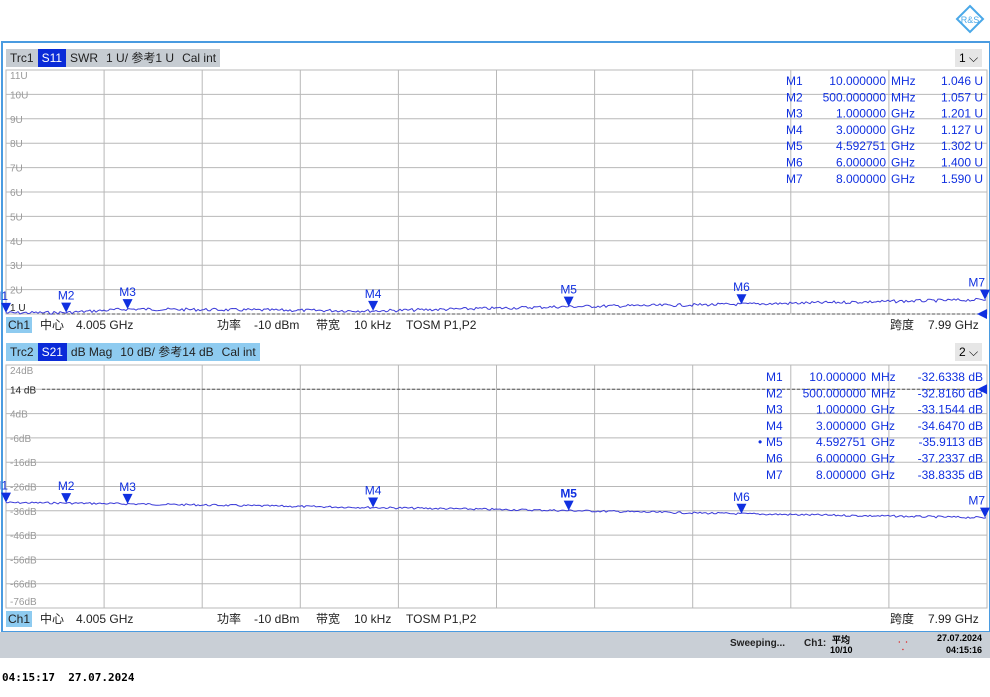 The image size is (990, 697). I want to click on s-param: S21, so click(52, 352).